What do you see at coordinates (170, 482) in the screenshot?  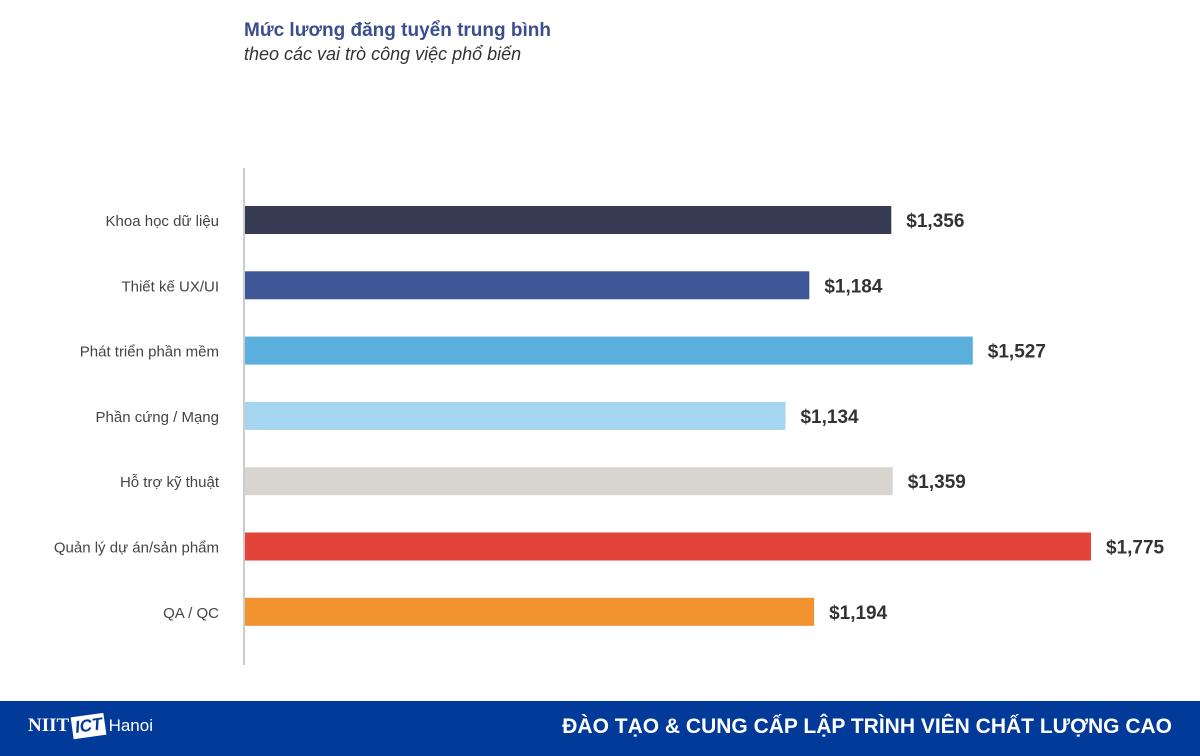 I see `category-label: Hỗ trợ kỹ thuật` at bounding box center [170, 482].